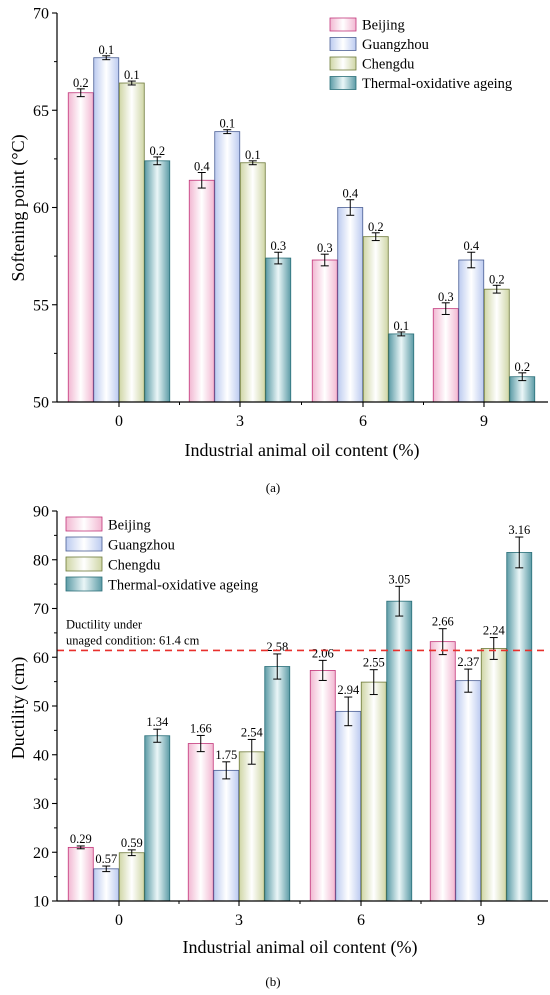  Describe the element at coordinates (133, 640) in the screenshot. I see `reference-line-label: unaged condition: 61.4 cm` at that location.